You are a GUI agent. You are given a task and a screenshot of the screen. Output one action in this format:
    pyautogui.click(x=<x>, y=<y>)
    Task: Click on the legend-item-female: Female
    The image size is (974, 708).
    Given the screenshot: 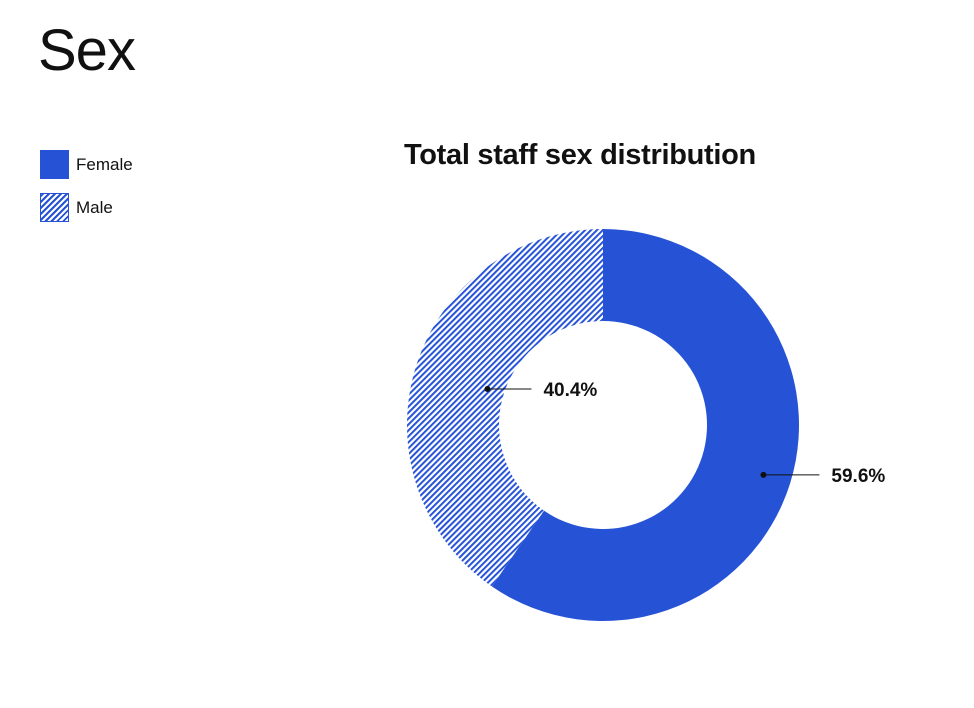 What is the action you would take?
    pyautogui.click(x=86, y=164)
    